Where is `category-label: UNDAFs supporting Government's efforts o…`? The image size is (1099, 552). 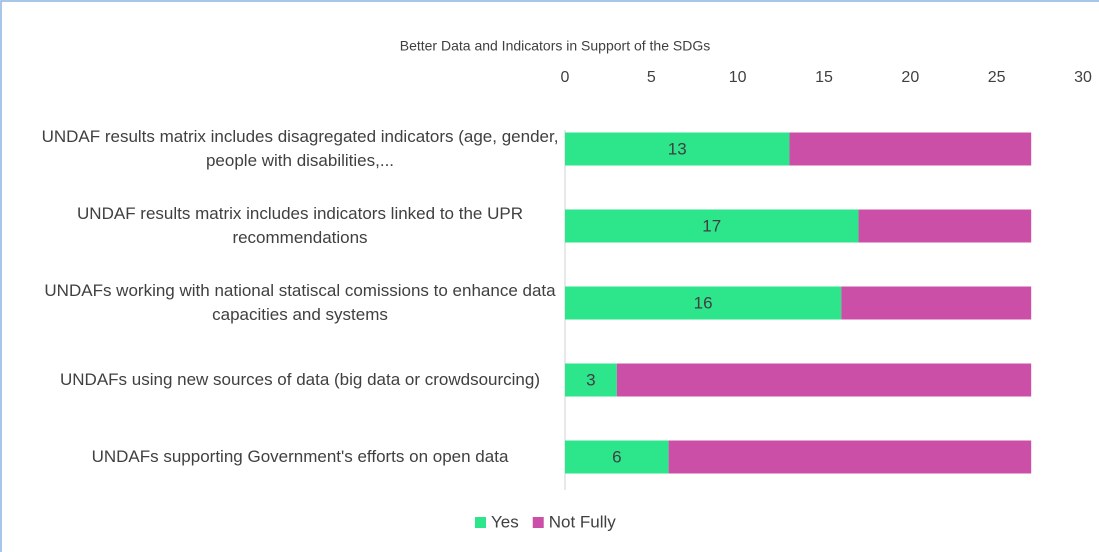
category-label: UNDAFs supporting Government's efforts o… is located at coordinates (300, 456).